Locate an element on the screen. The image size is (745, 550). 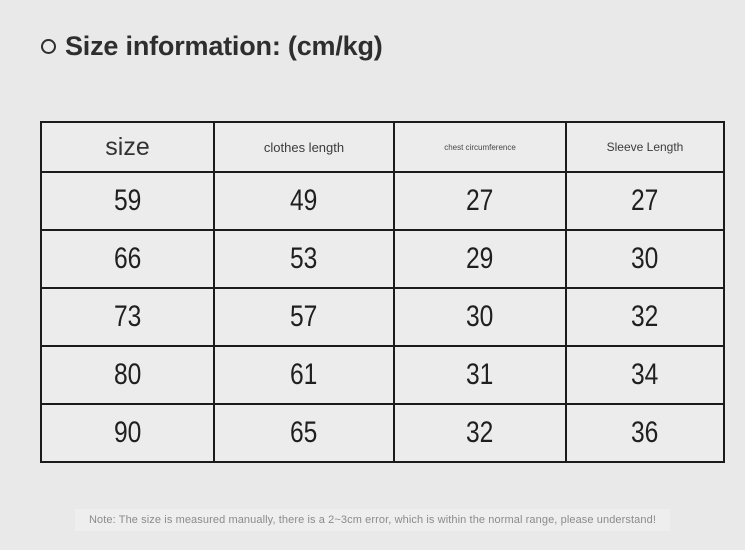
cell-clothes-length: 57 is located at coordinates (304, 317).